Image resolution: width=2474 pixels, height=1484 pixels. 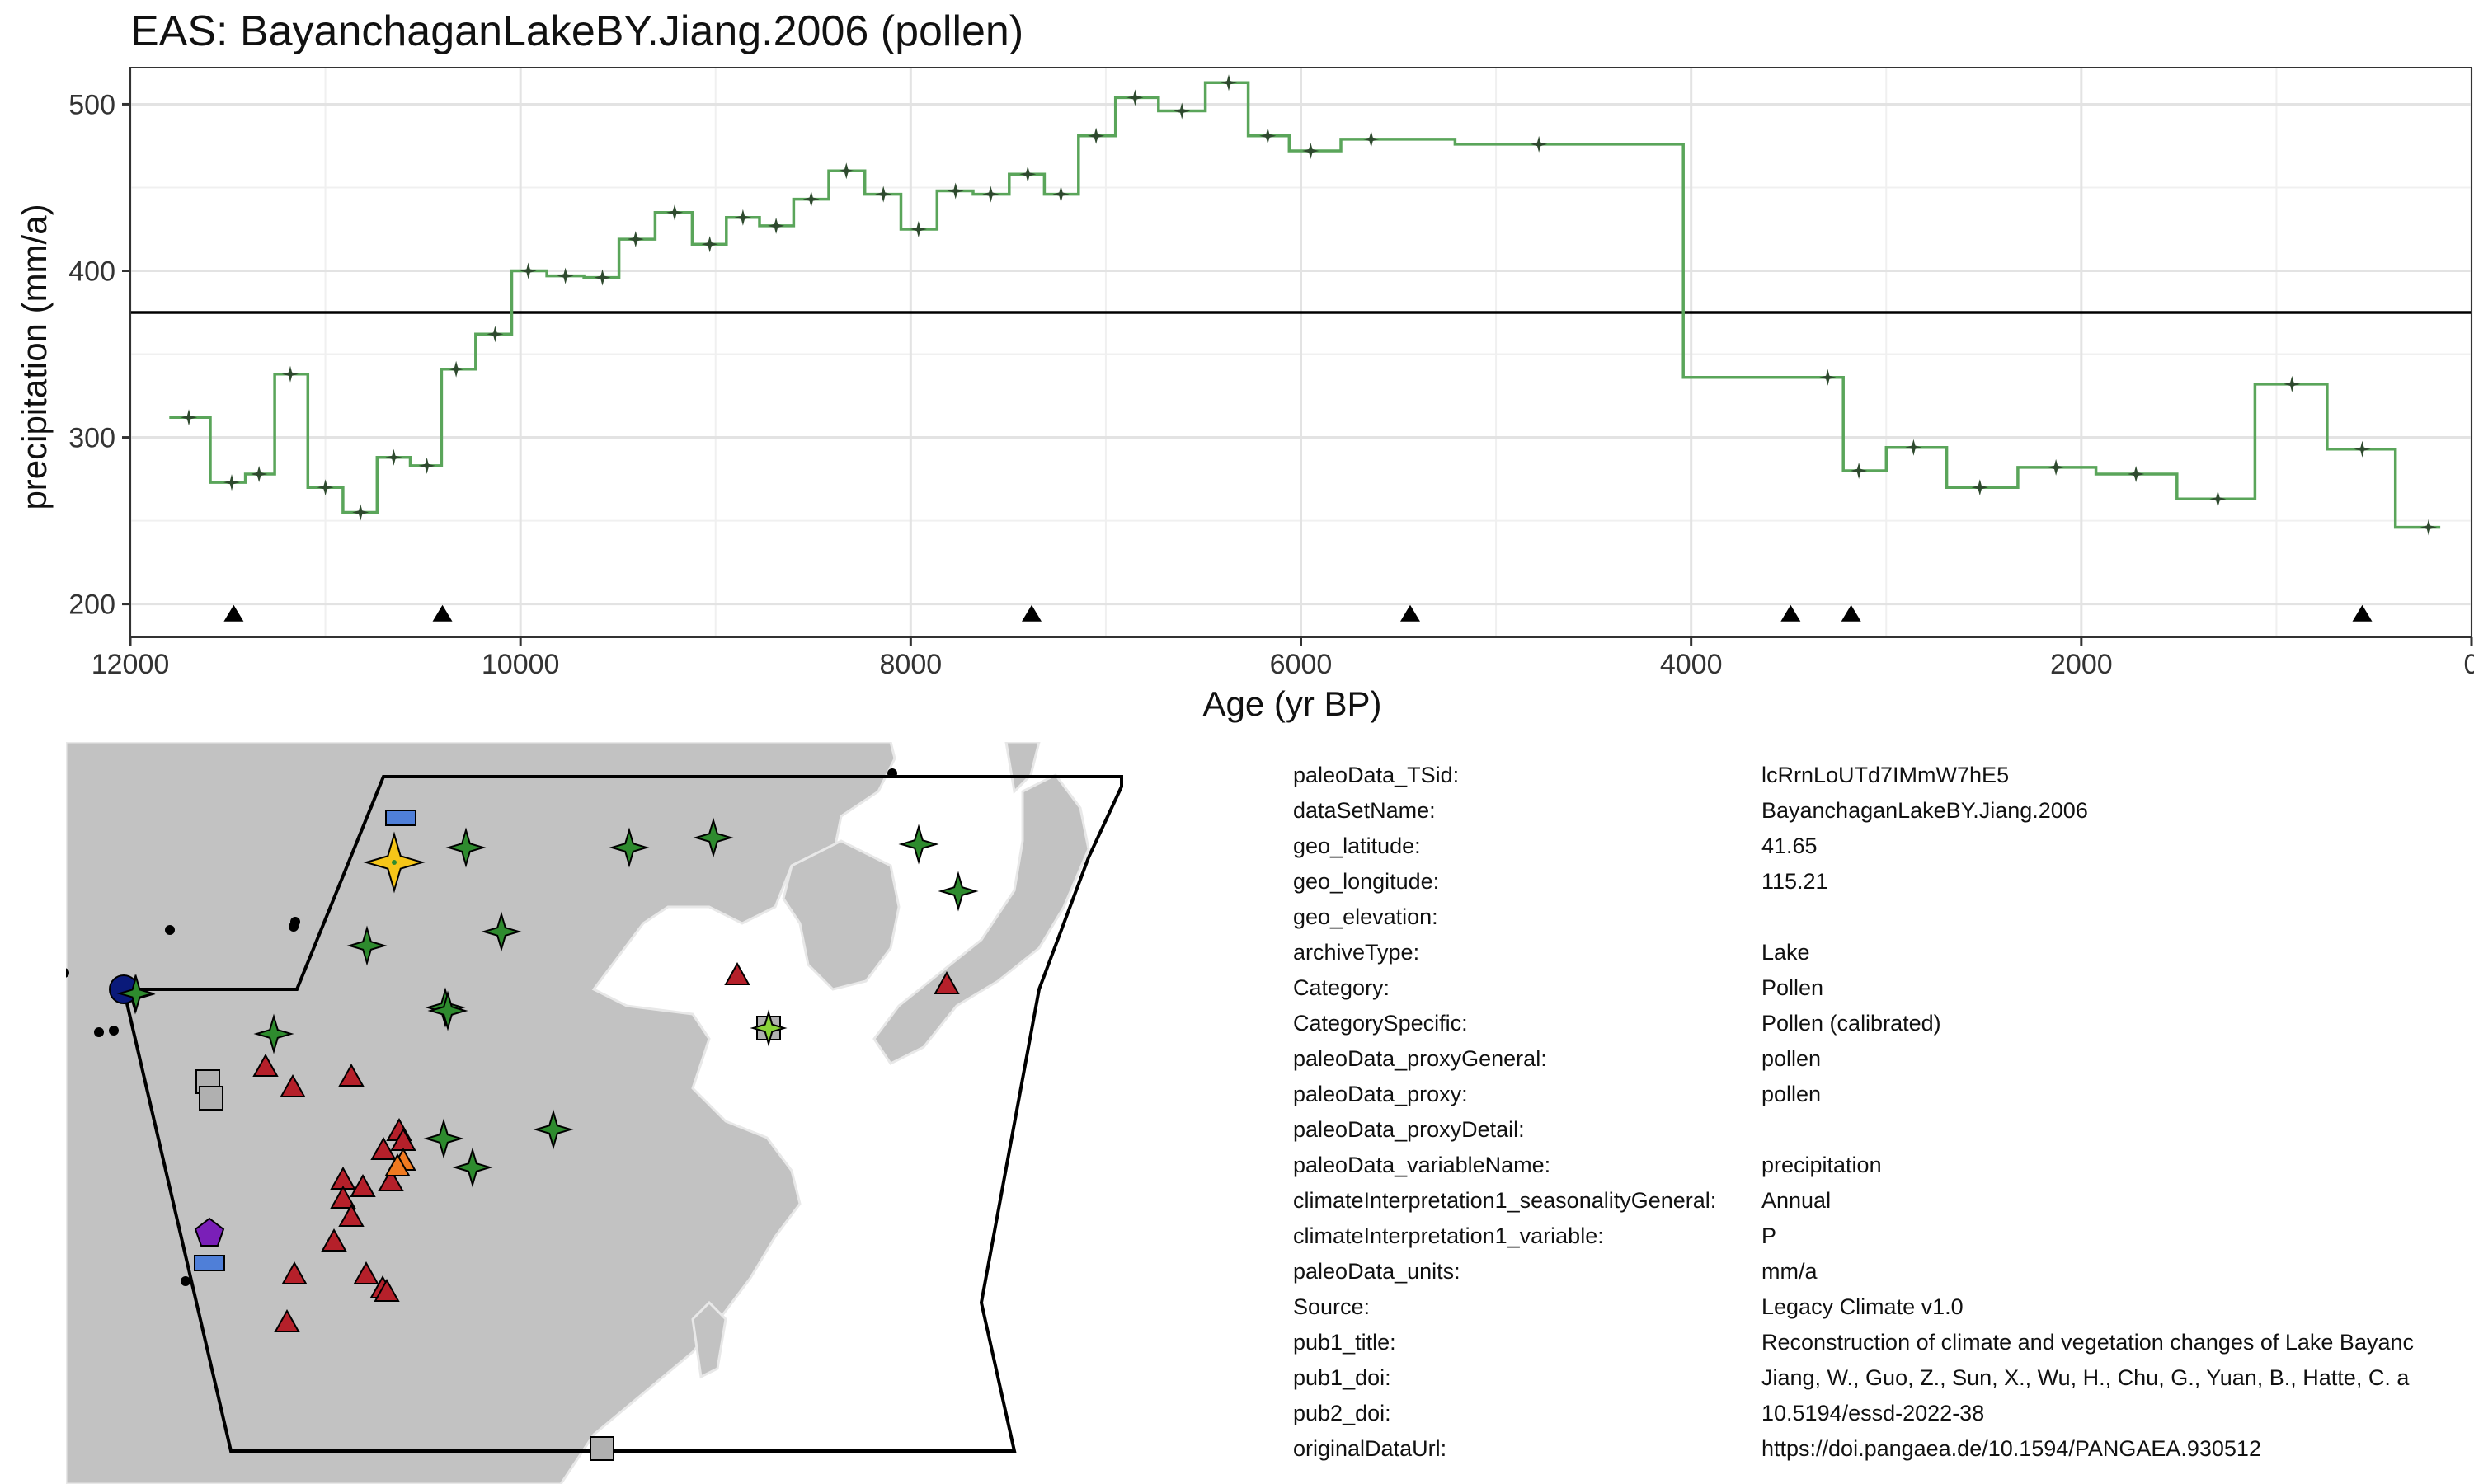 I want to click on metadata-row: dataSetName: BayanchaganLakeBY.Jiang.2006, so click(x=1883, y=816).